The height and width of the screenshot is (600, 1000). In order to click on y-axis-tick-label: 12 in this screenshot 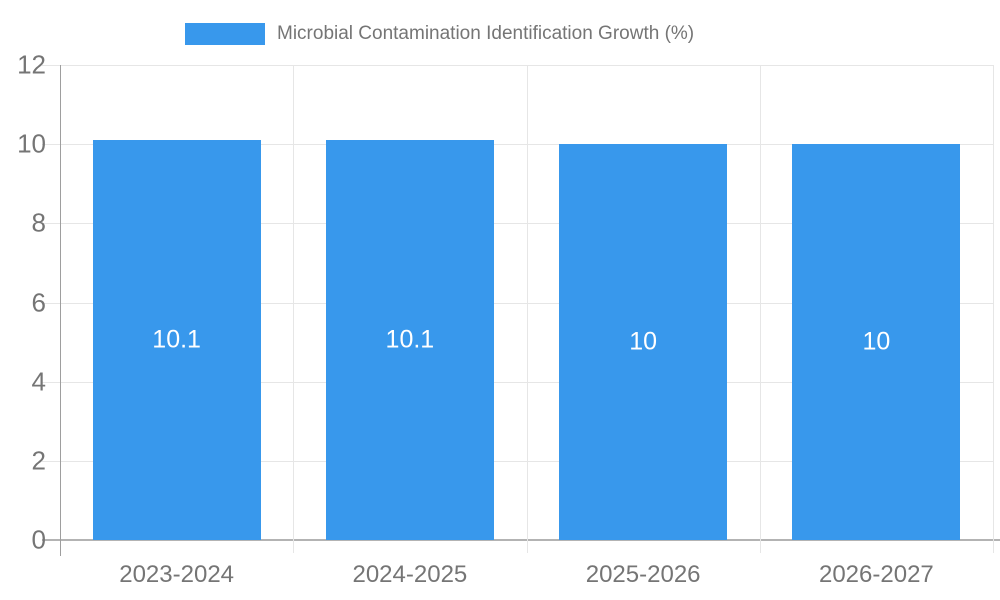, I will do `click(31, 64)`.